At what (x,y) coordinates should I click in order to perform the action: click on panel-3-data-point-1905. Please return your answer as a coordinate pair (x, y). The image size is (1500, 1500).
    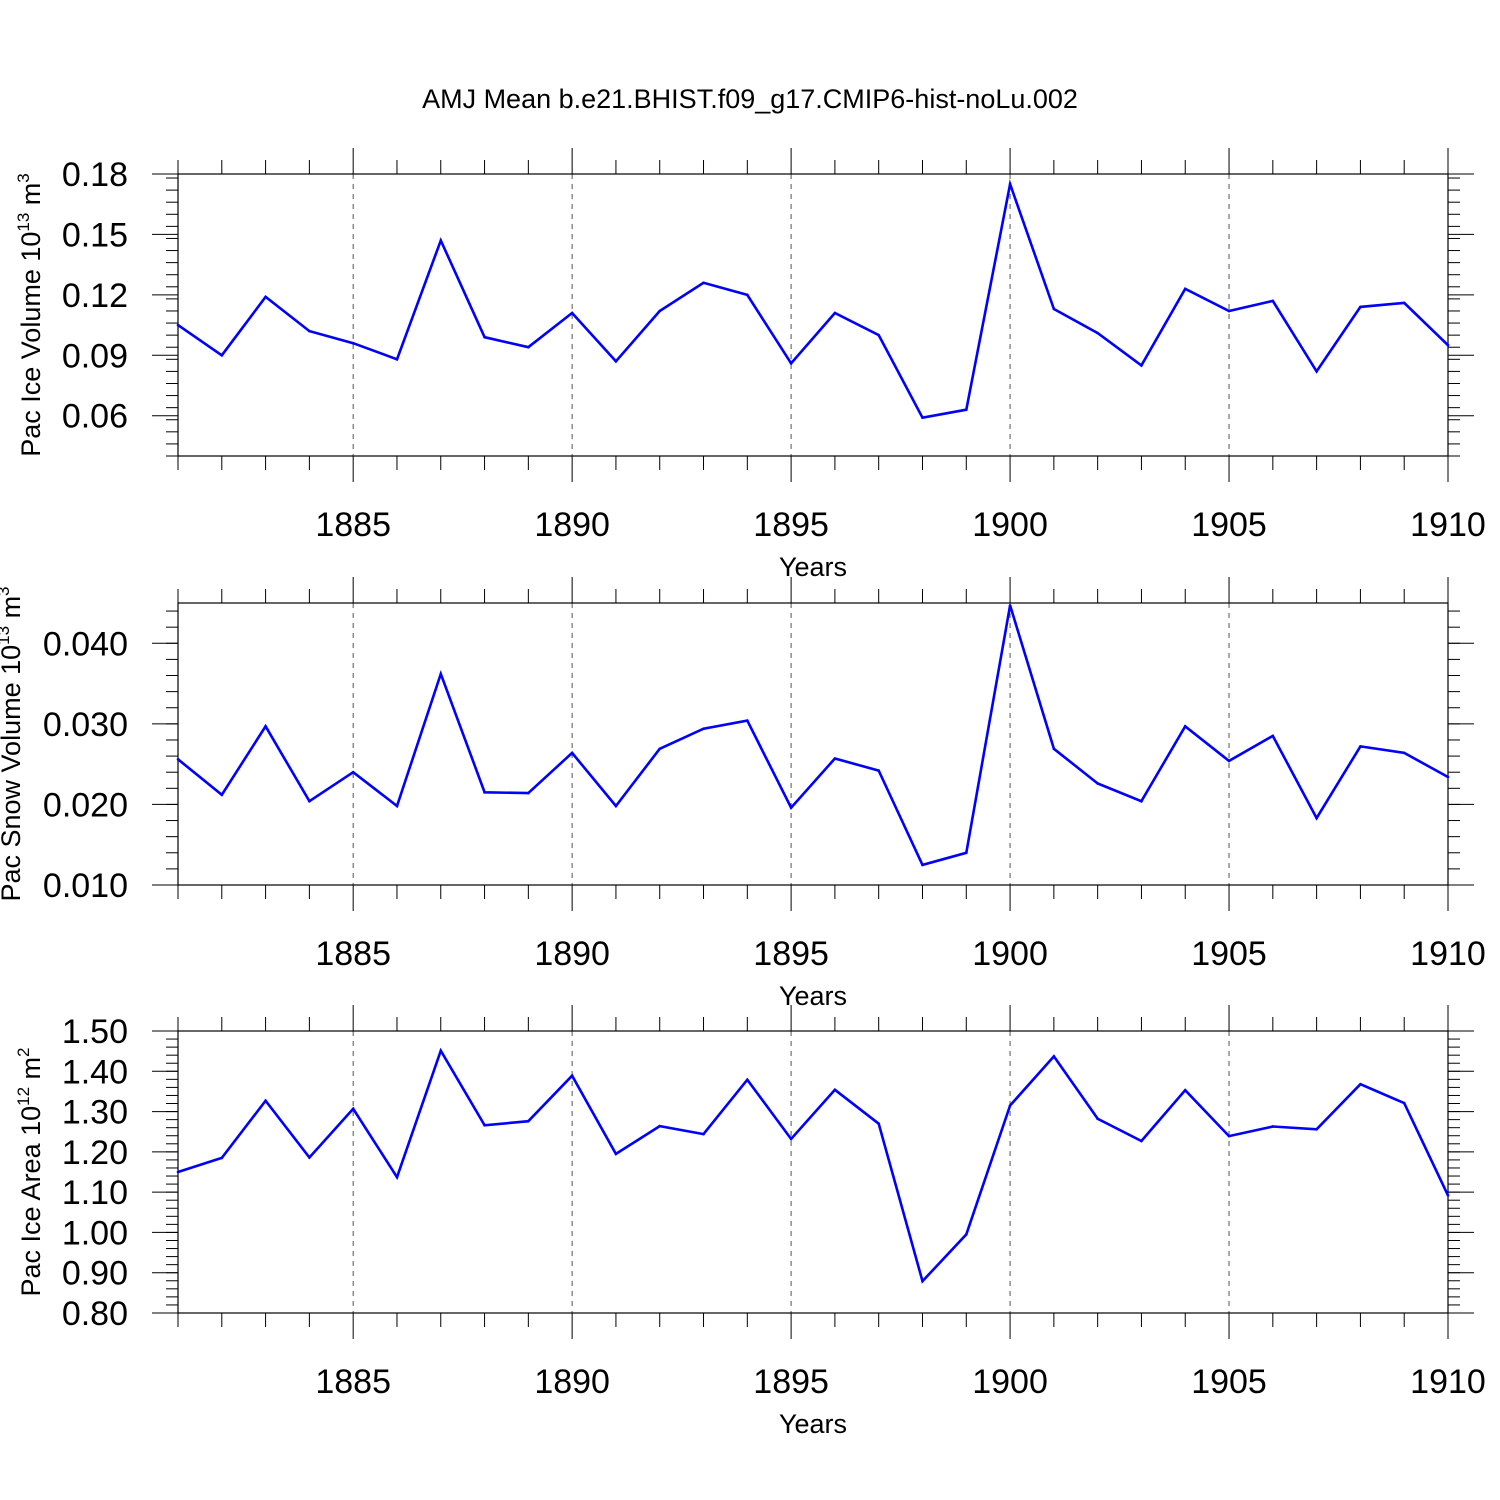
    Looking at the image, I should click on (1229, 1136).